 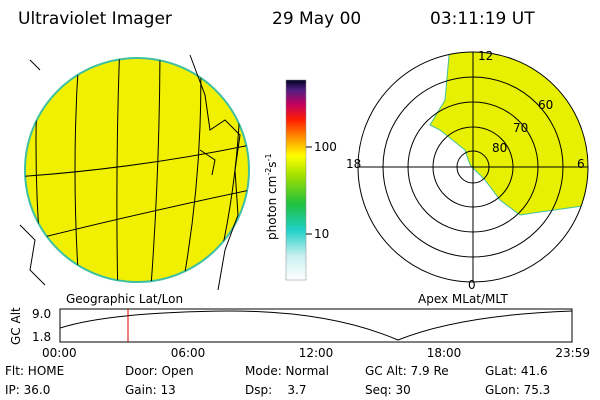 I want to click on altitude-ytick: 9.0, so click(x=41, y=314).